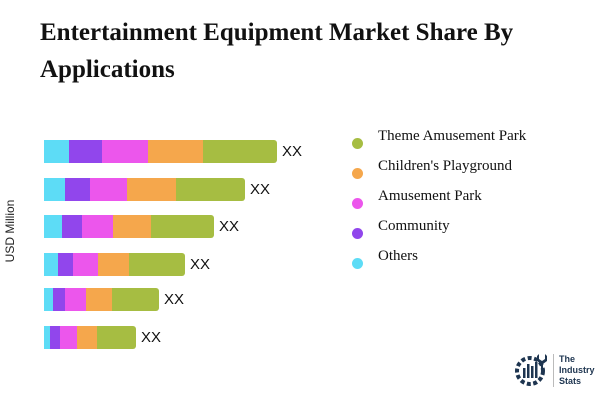  I want to click on legend-item: Theme Amusement Park, so click(439, 138).